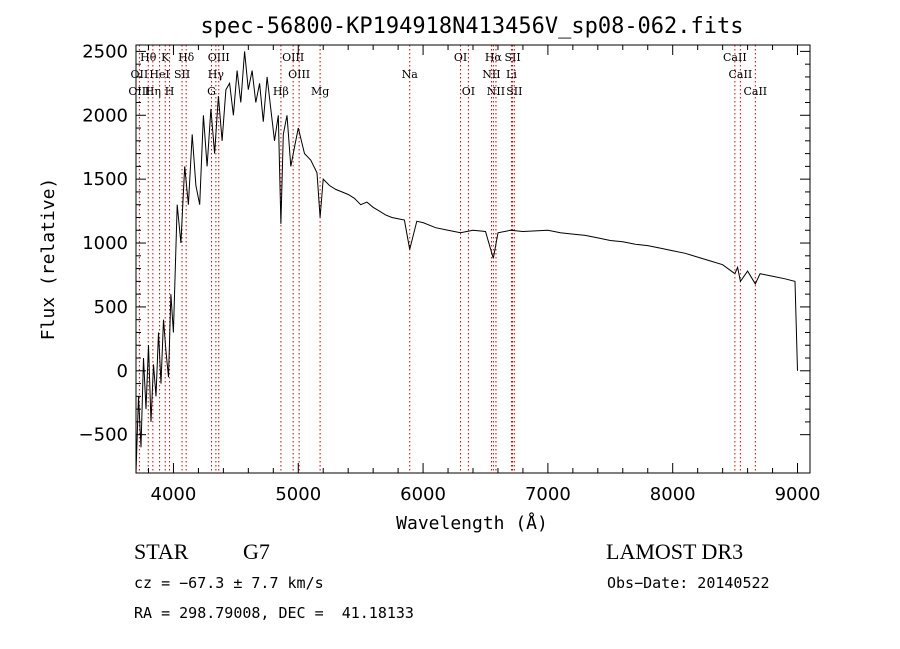 The width and height of the screenshot is (900, 649). Describe the element at coordinates (256, 551) in the screenshot. I see `object-subclass: G7` at that location.